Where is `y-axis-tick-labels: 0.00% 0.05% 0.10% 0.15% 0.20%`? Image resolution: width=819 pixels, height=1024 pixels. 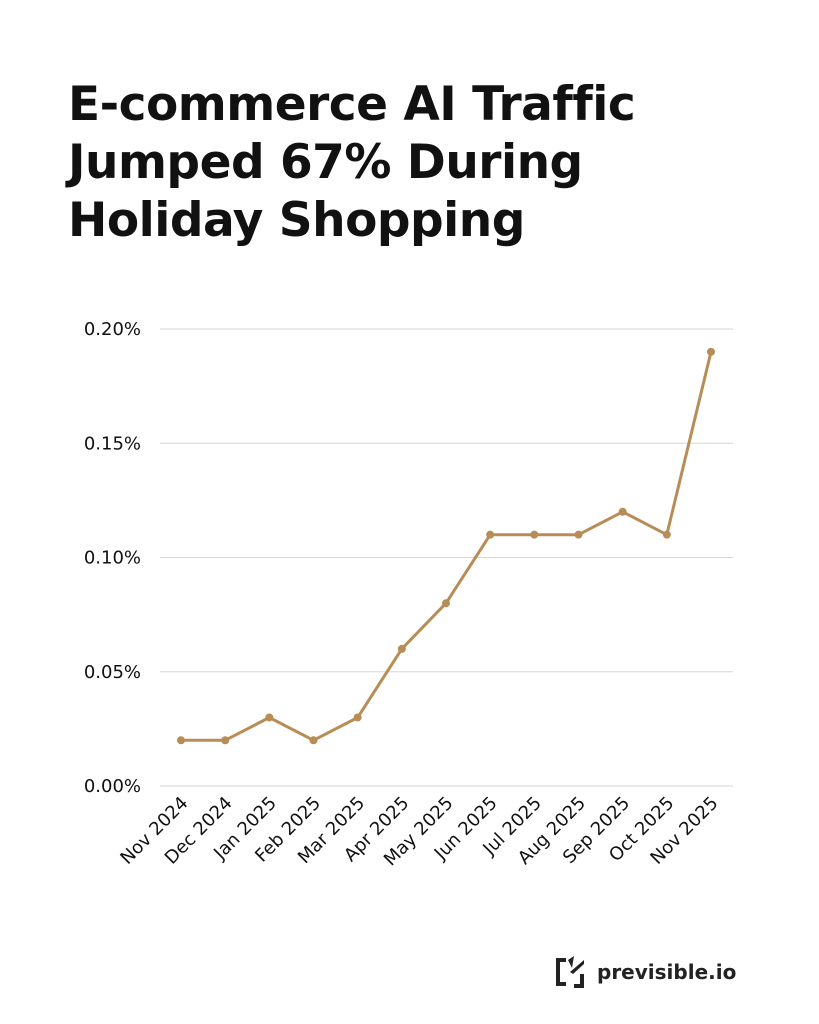 y-axis-tick-labels: 0.00% 0.05% 0.10% 0.15% 0.20% is located at coordinates (112, 558).